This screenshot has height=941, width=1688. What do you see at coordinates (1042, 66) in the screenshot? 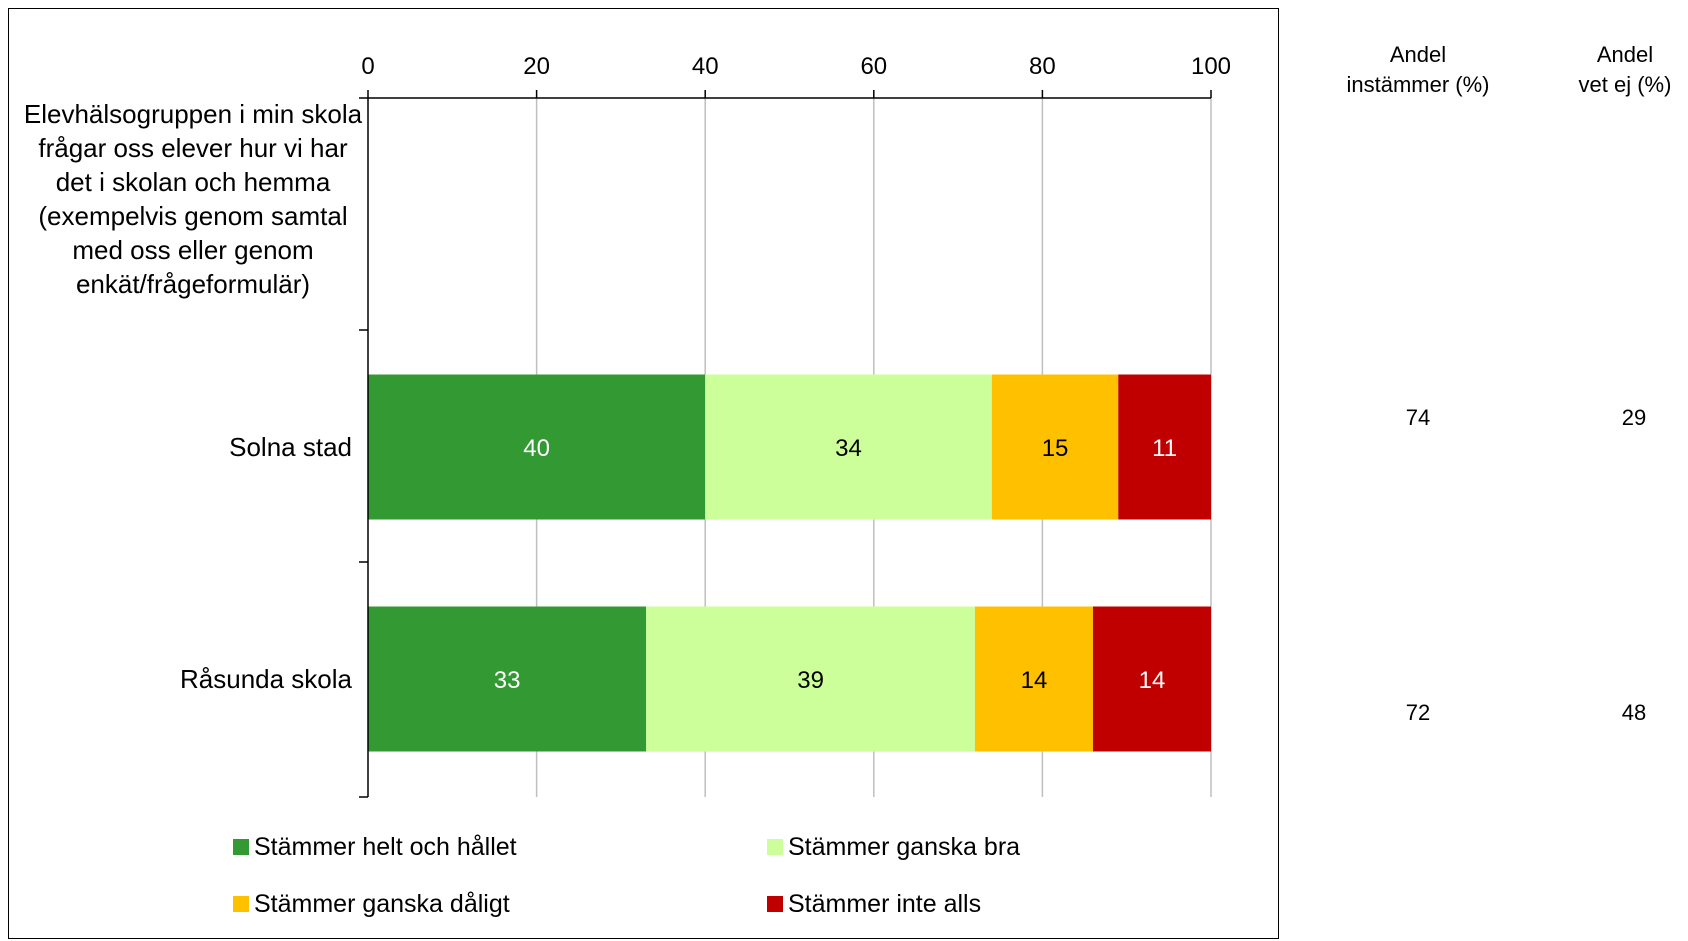
I see `x-tick-label: 80` at bounding box center [1042, 66].